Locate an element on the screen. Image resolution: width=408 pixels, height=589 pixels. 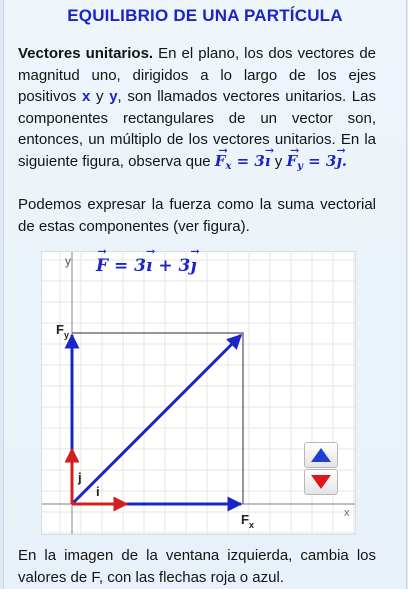
triangle-down-icon is located at coordinates (321, 482).